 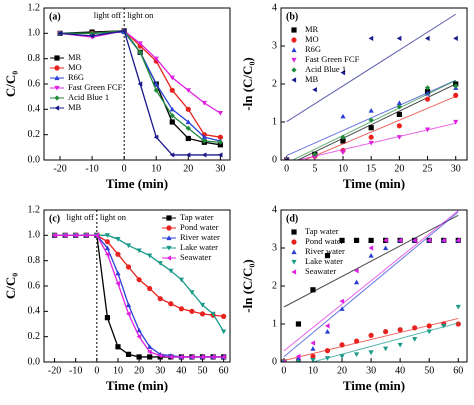 What do you see at coordinates (274, 159) in the screenshot?
I see `y-tick-label: 0` at bounding box center [274, 159].